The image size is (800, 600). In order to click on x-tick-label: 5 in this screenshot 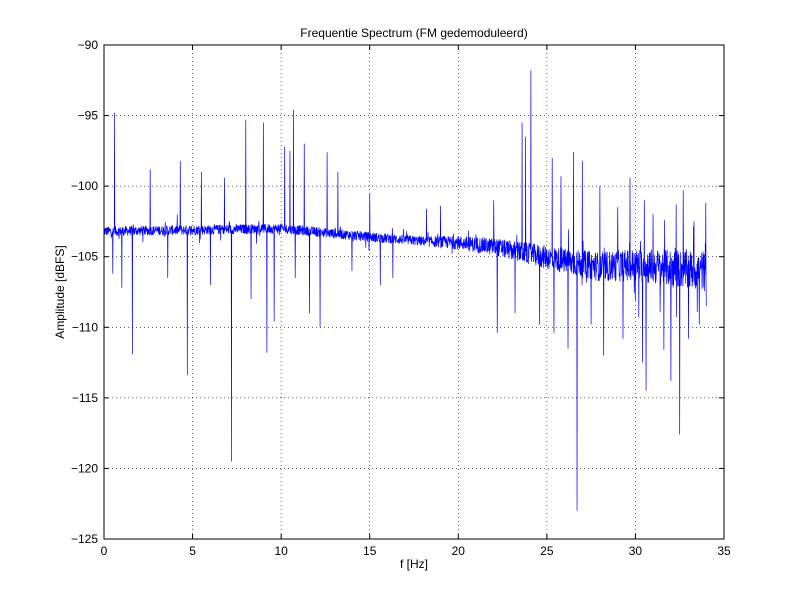, I will do `click(192, 551)`.